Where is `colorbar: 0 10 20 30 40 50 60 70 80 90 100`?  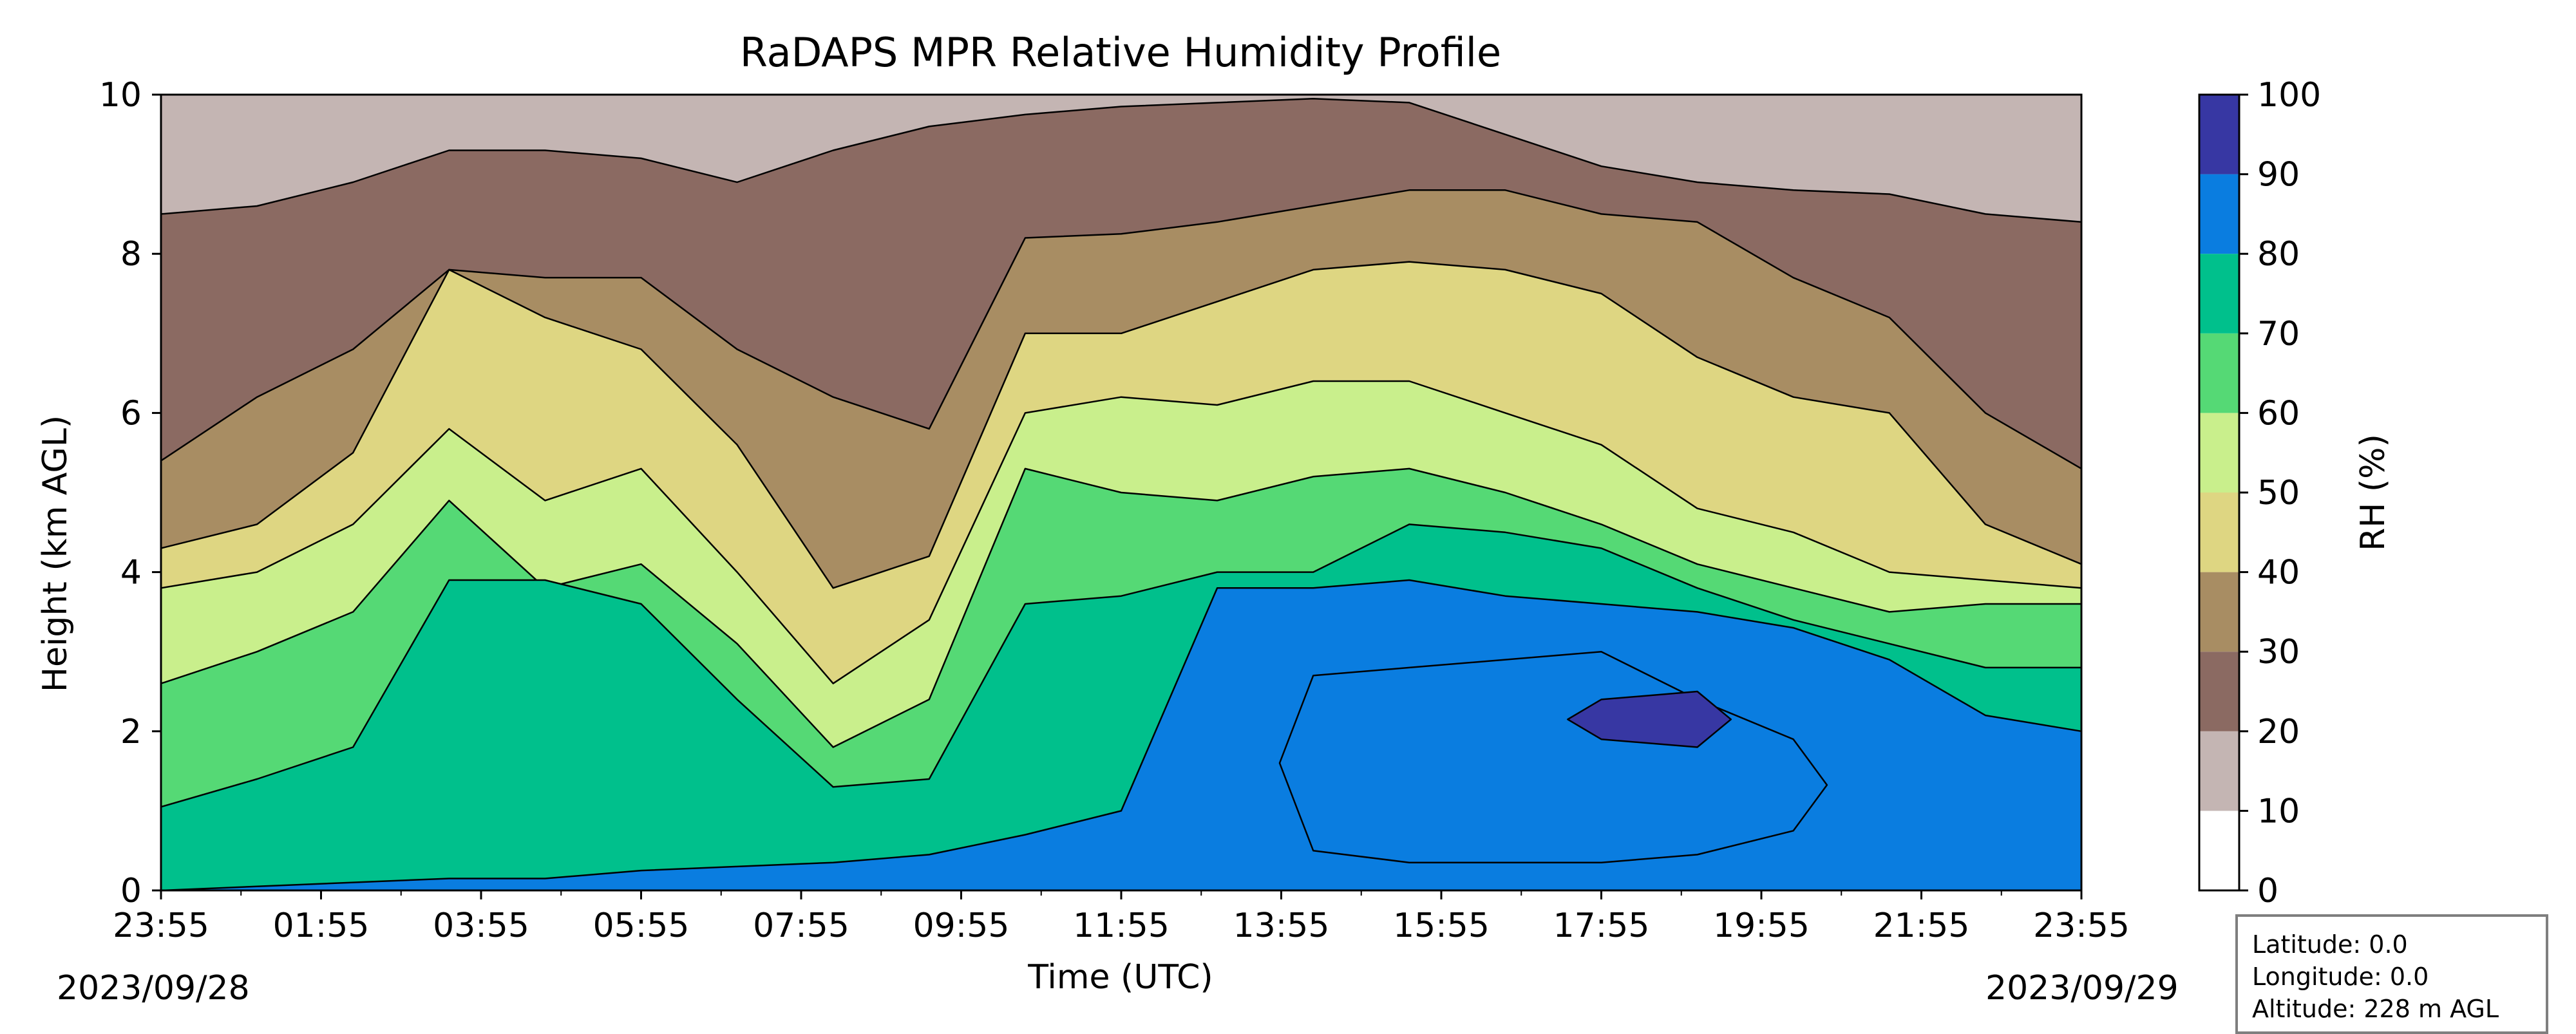
colorbar: 0 10 20 30 40 50 60 70 80 90 100 is located at coordinates (2260, 493).